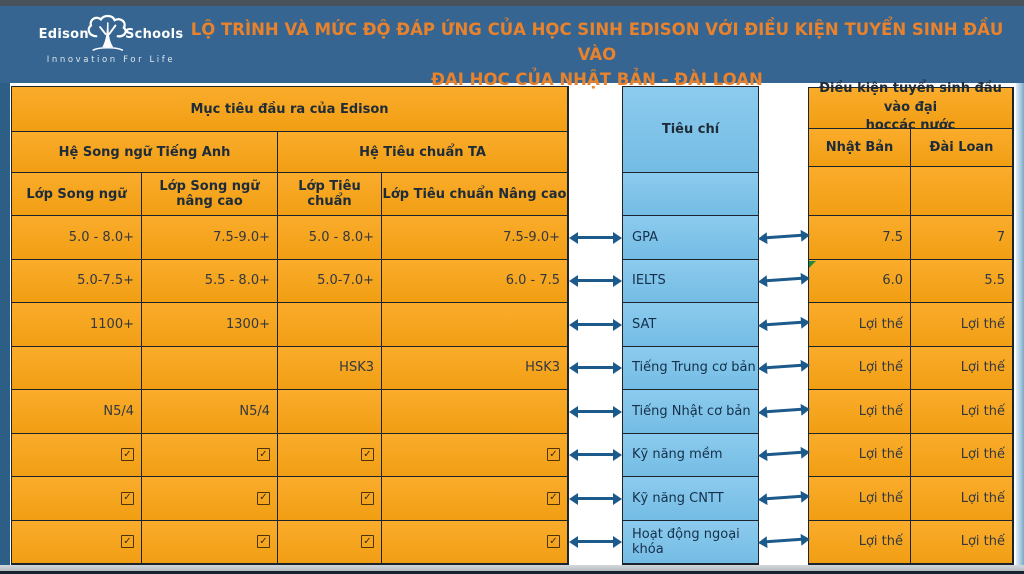  Describe the element at coordinates (860, 148) in the screenshot. I see `column-header-japan: Nhật Bản` at that location.